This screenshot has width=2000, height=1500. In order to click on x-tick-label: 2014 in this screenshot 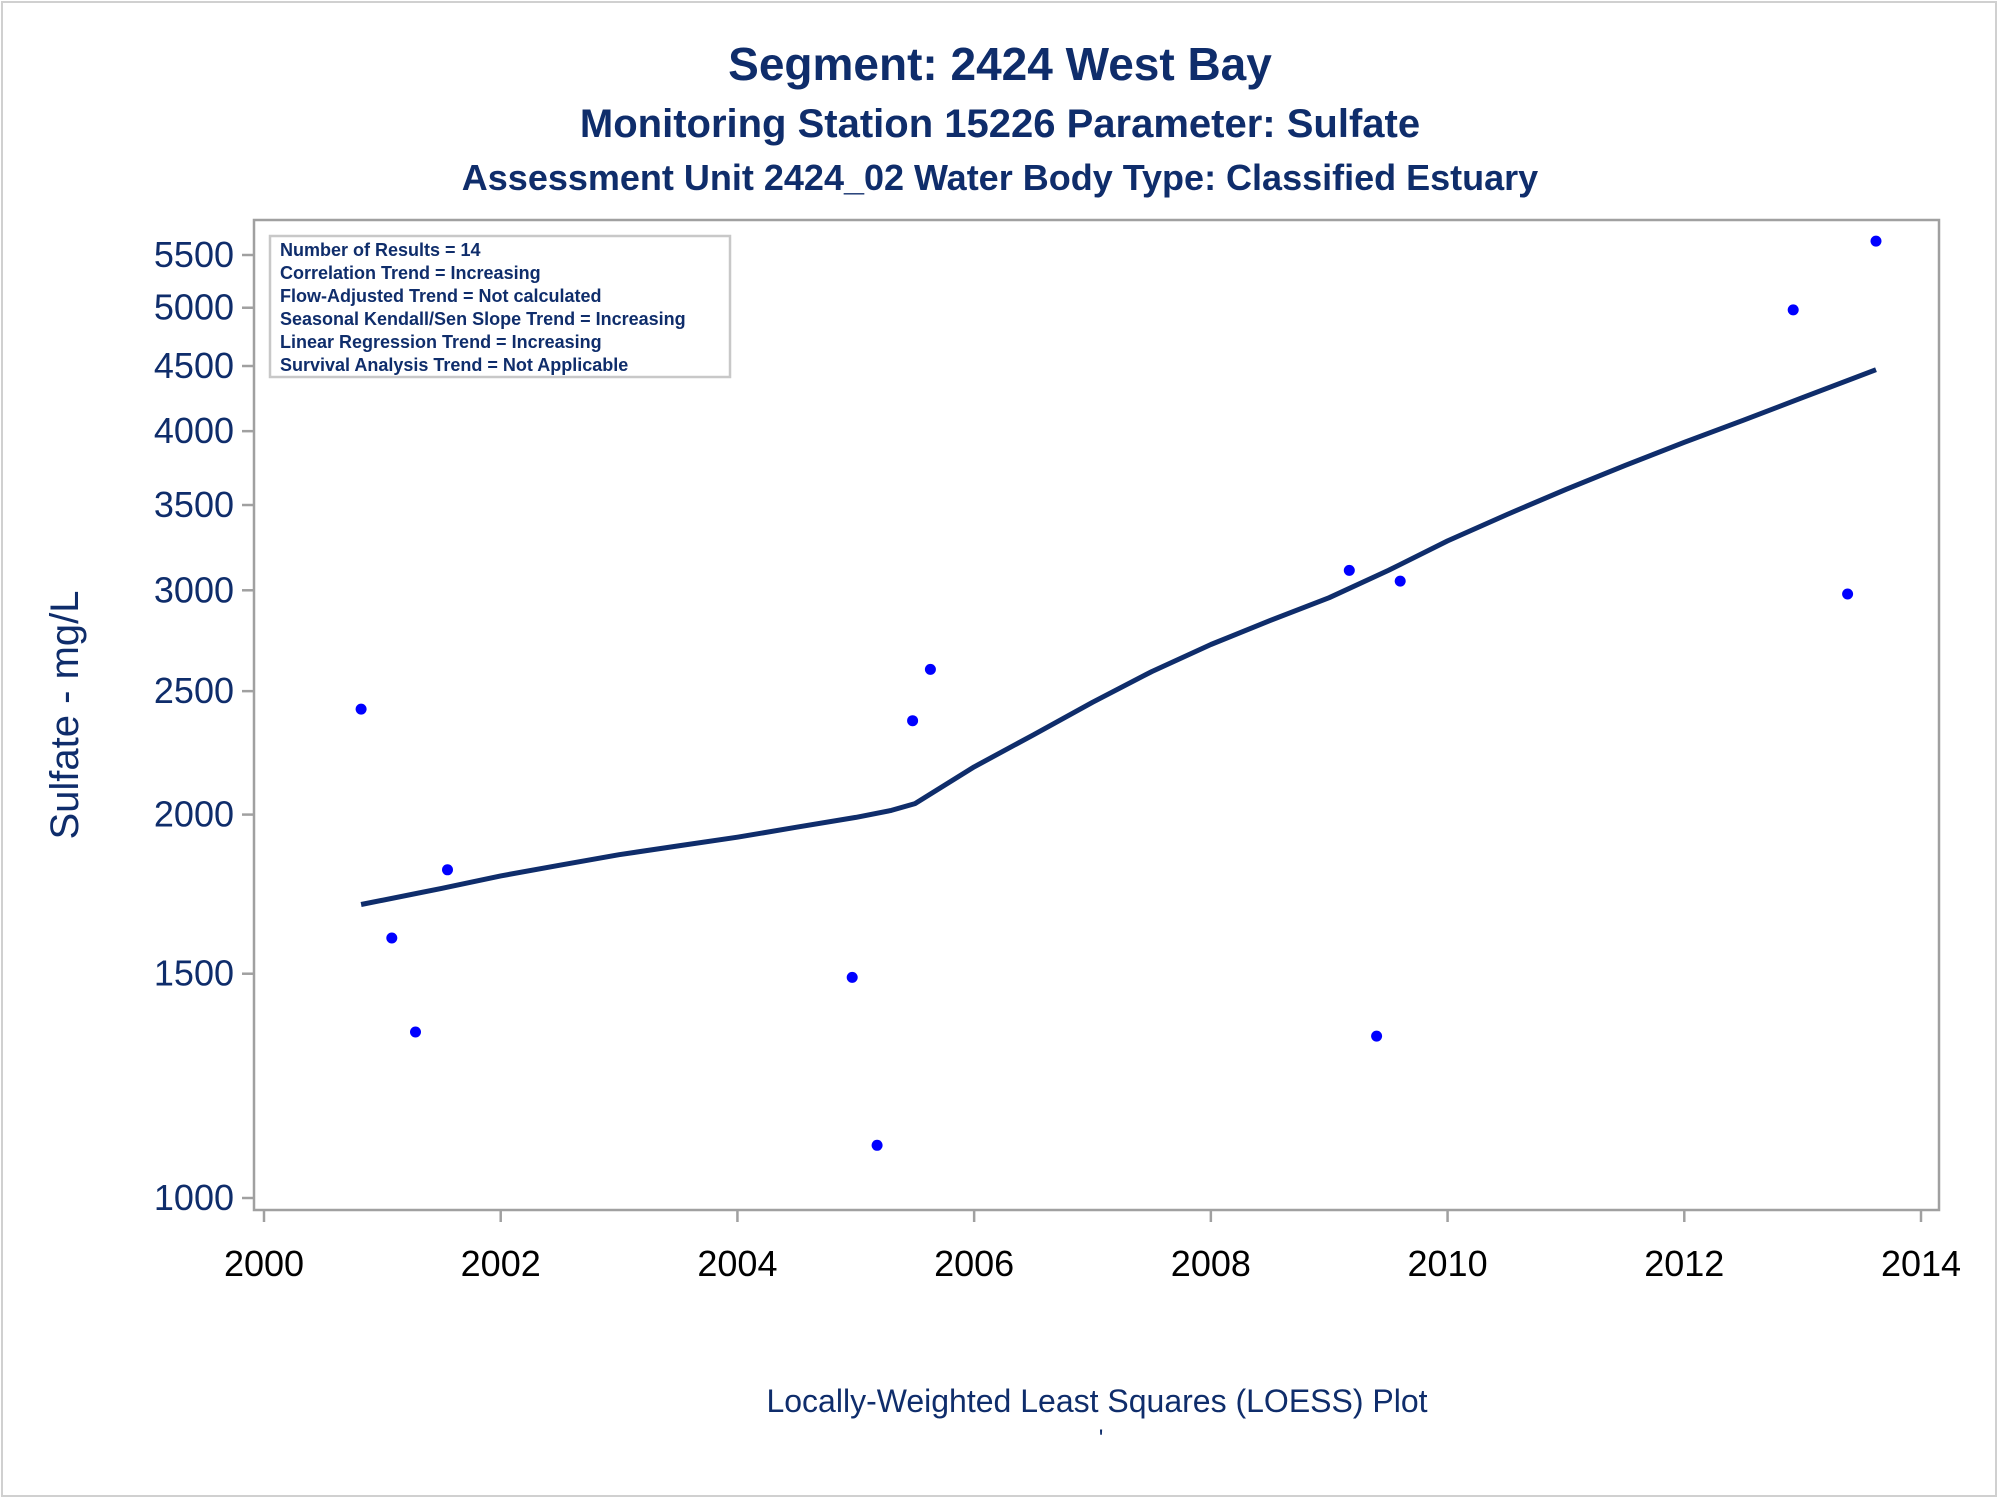, I will do `click(1921, 1263)`.